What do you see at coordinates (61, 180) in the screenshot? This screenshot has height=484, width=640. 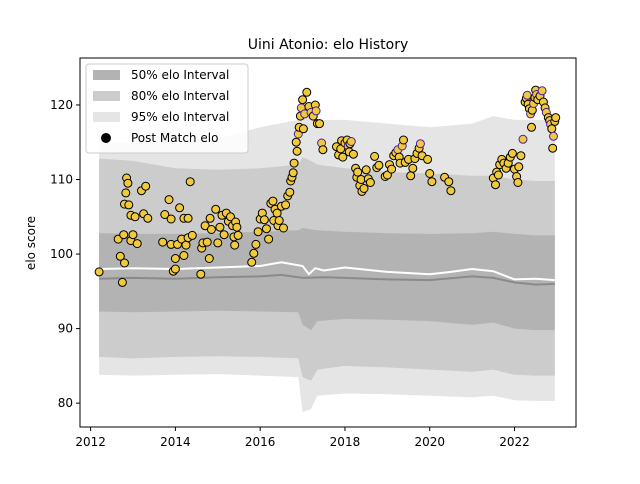 I see `y-tick-label: 110` at bounding box center [61, 180].